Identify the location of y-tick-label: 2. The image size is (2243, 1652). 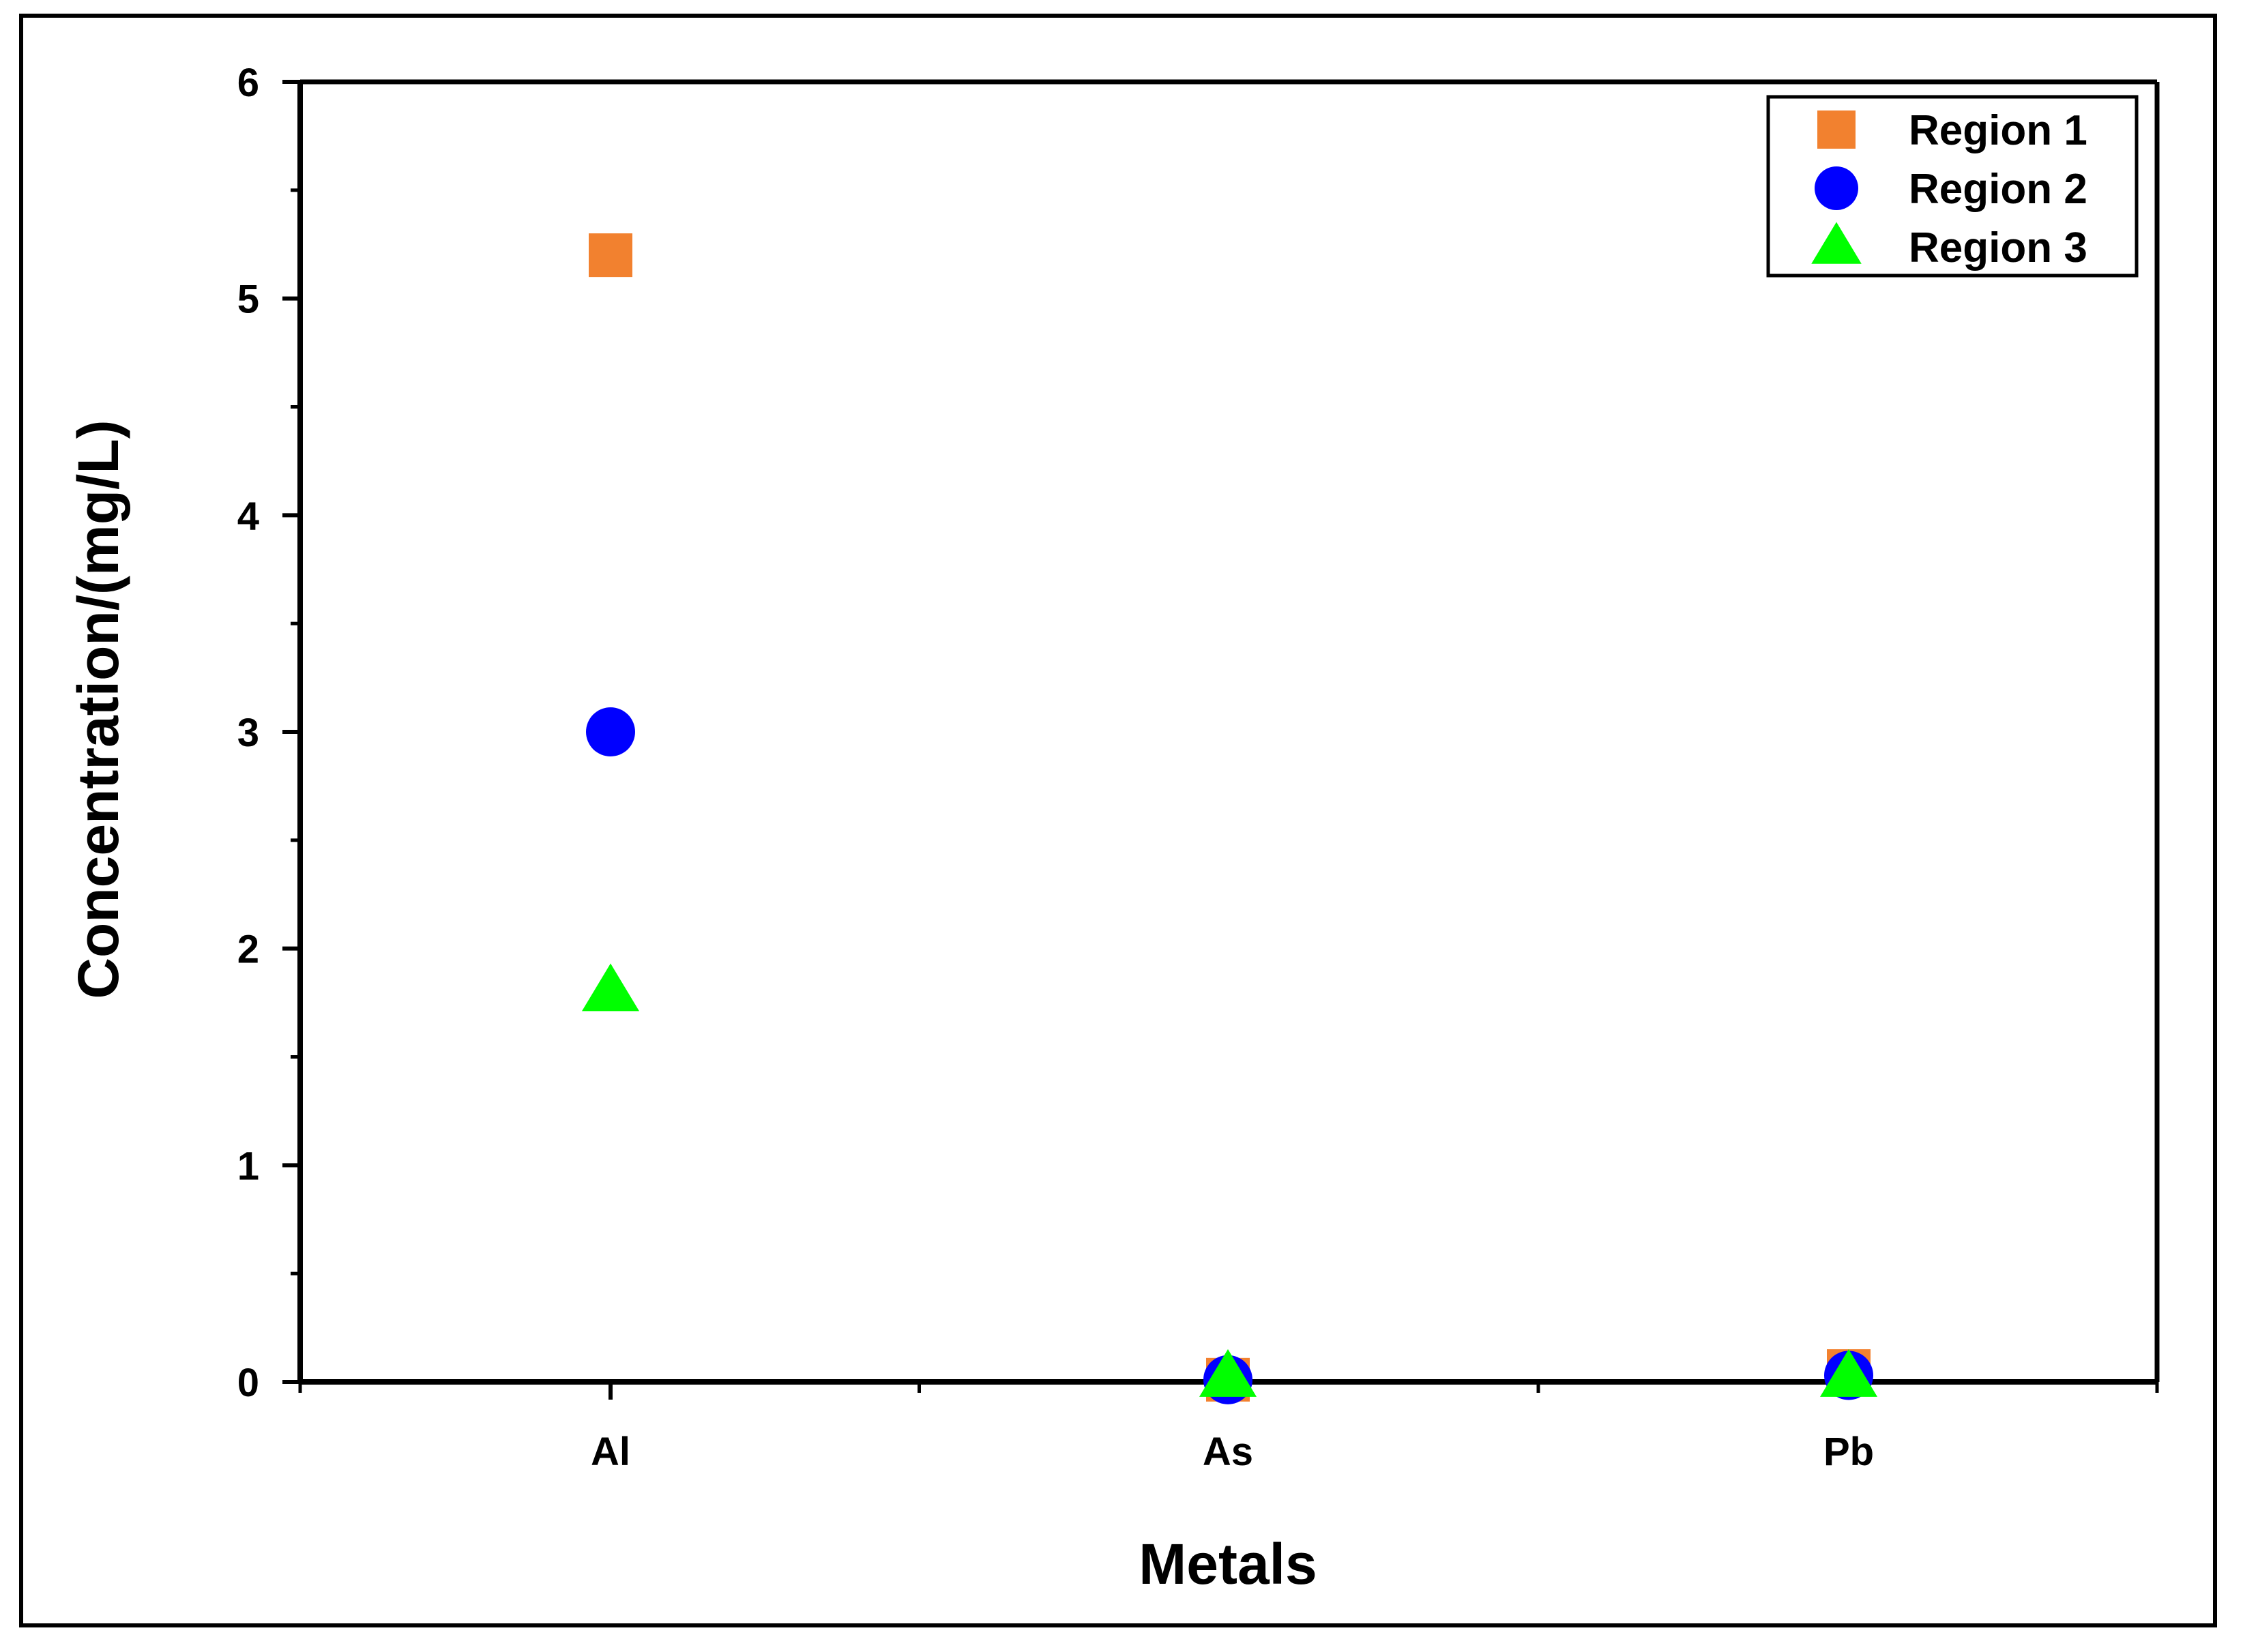
(248, 950).